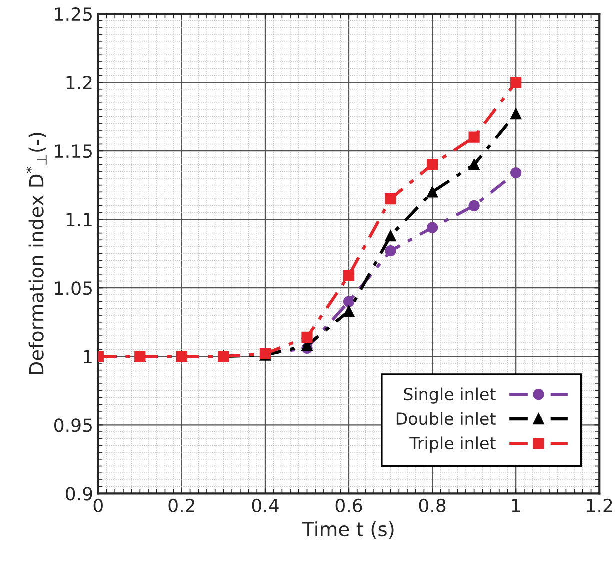 This screenshot has height=561, width=615. What do you see at coordinates (79, 83) in the screenshot?
I see `y-tick-label: 1.2` at bounding box center [79, 83].